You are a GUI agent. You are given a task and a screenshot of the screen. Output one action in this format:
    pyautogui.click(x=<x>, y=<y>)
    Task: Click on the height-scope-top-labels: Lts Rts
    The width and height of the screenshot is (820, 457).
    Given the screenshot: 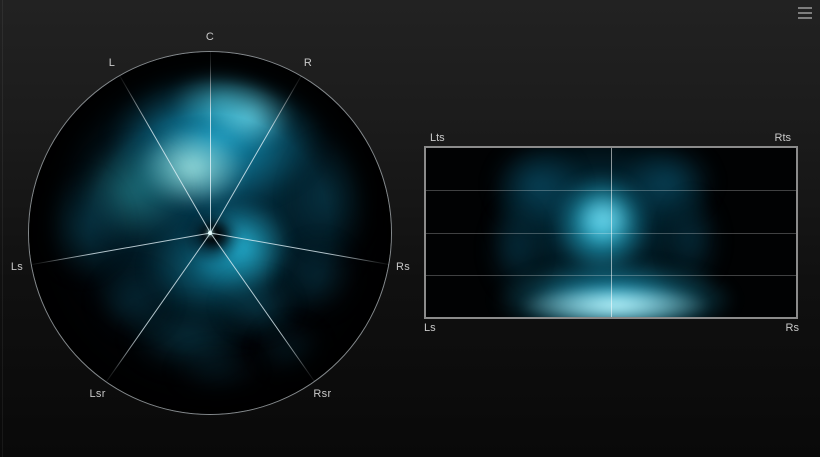 What is the action you would take?
    pyautogui.click(x=611, y=137)
    